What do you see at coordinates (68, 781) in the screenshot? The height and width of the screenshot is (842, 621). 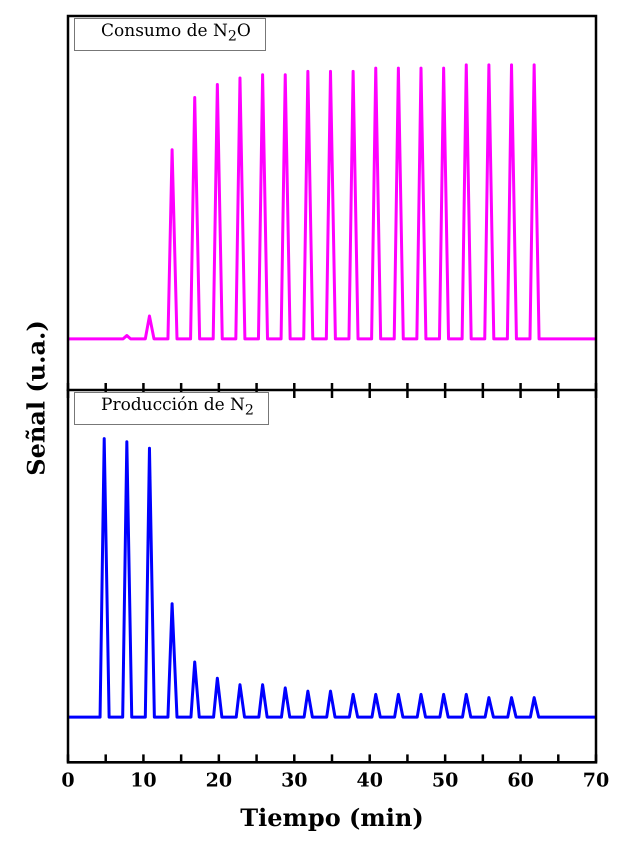 I see `x-tick-label: 0` at bounding box center [68, 781].